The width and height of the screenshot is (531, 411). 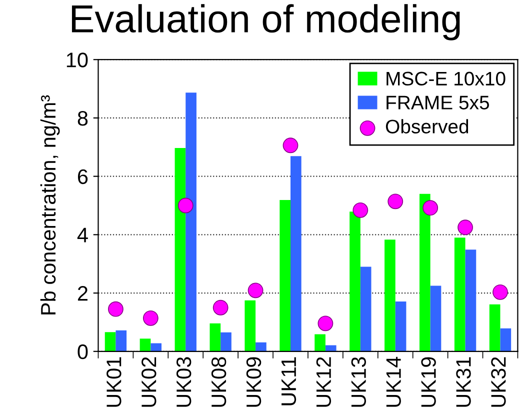 I want to click on x-tick-label: UK13, so click(x=358, y=382).